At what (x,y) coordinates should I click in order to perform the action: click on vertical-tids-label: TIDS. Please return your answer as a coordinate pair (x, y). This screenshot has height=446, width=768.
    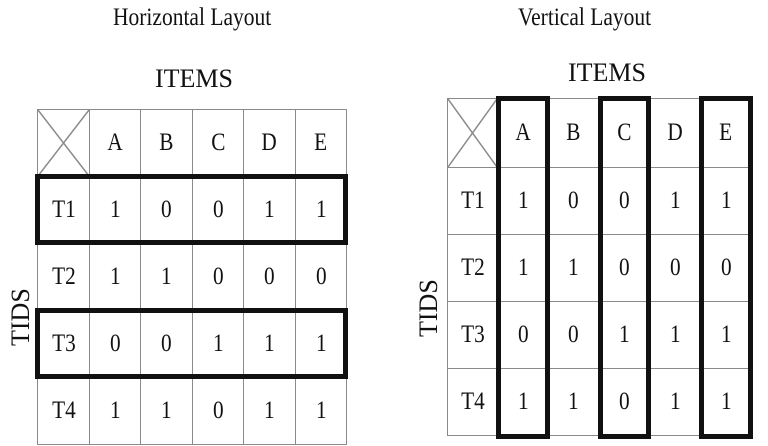
    Looking at the image, I should click on (428, 308).